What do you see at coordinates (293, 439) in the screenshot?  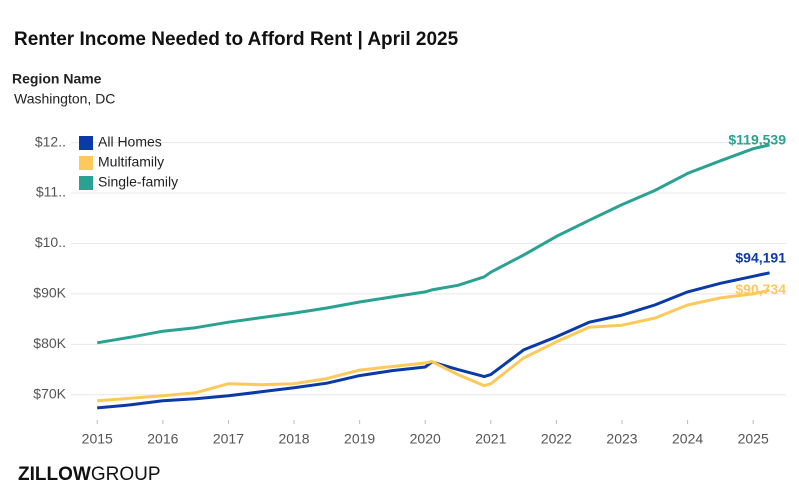 I see `x-tick-label: 2018` at bounding box center [293, 439].